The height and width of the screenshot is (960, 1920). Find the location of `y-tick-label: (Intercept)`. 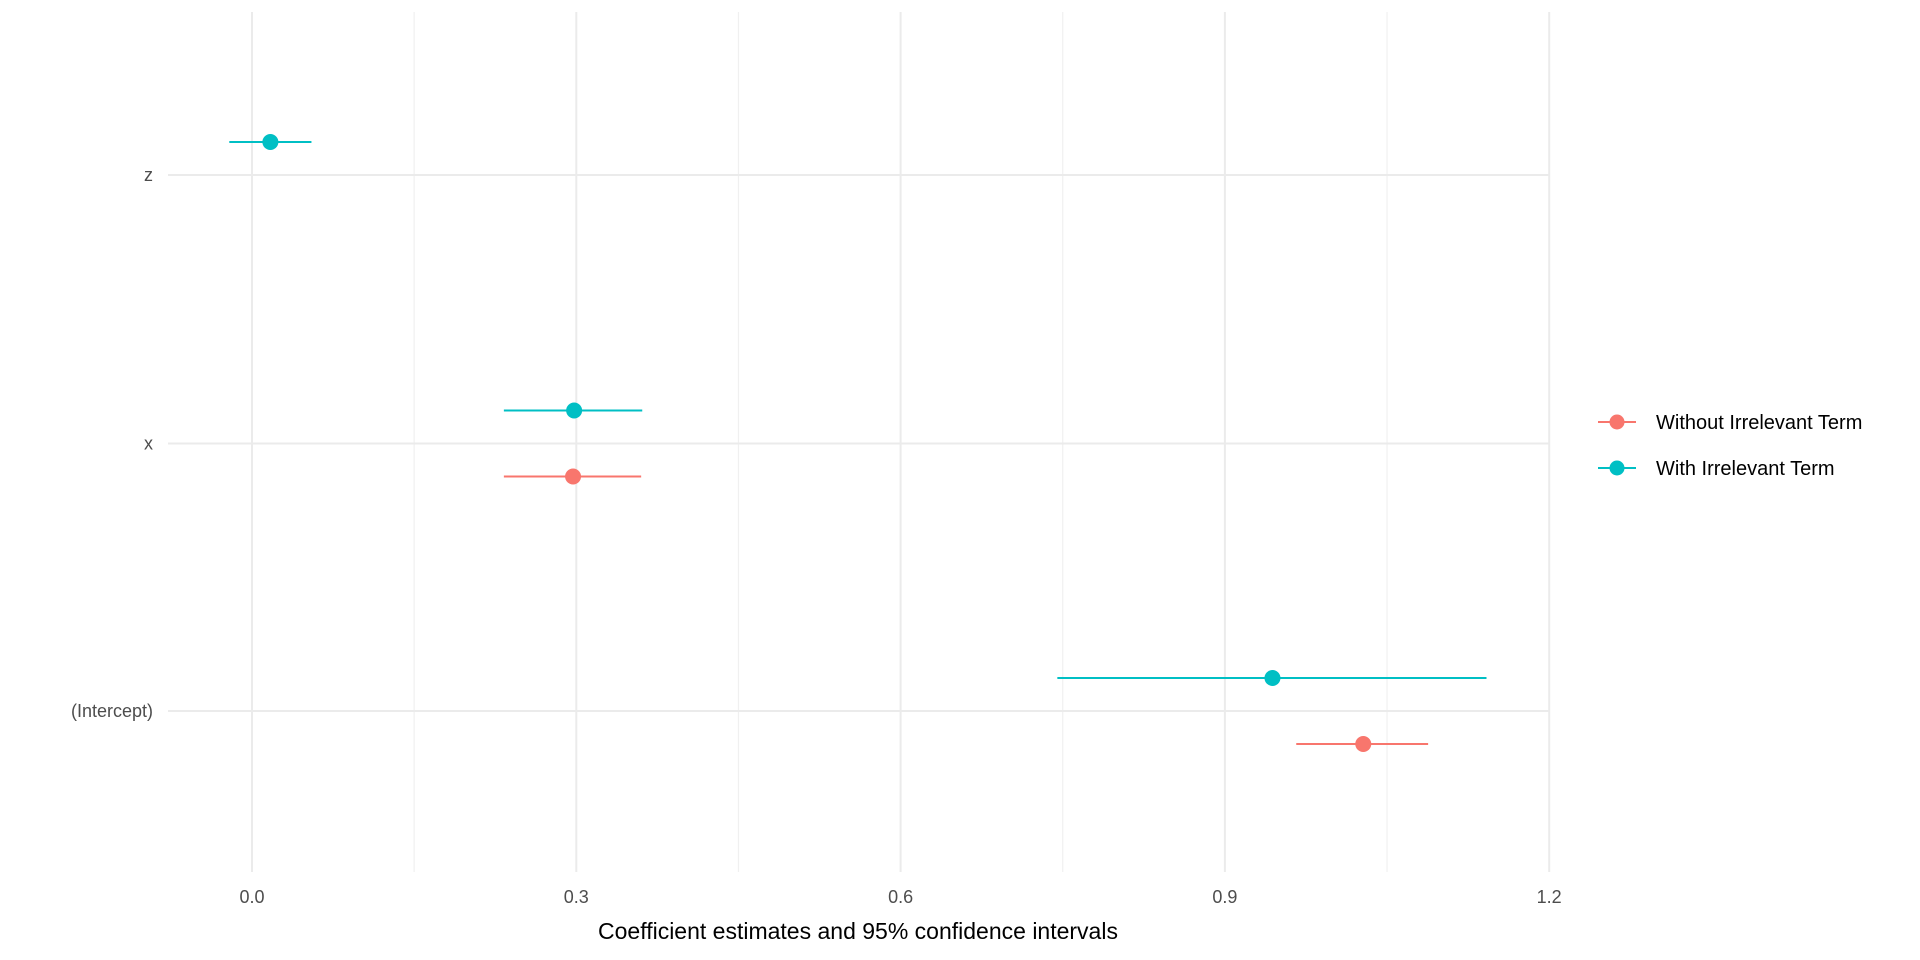

y-tick-label: (Intercept) is located at coordinates (112, 711).